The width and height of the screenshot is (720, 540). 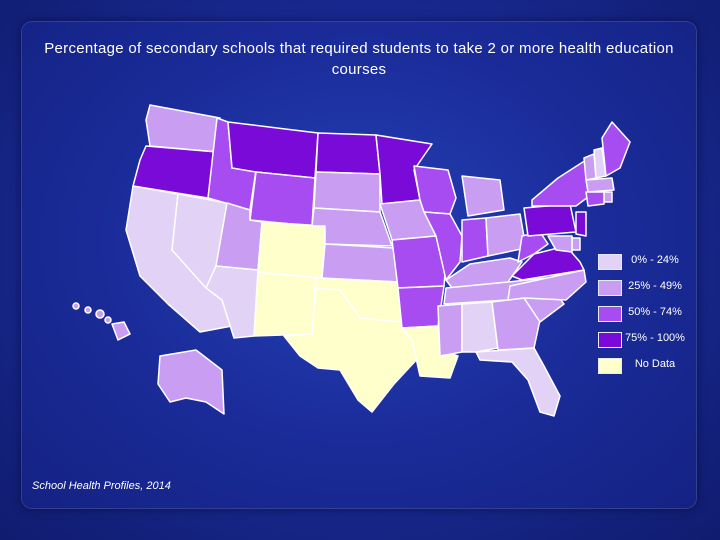 What do you see at coordinates (483, 196) in the screenshot?
I see `state-MI` at bounding box center [483, 196].